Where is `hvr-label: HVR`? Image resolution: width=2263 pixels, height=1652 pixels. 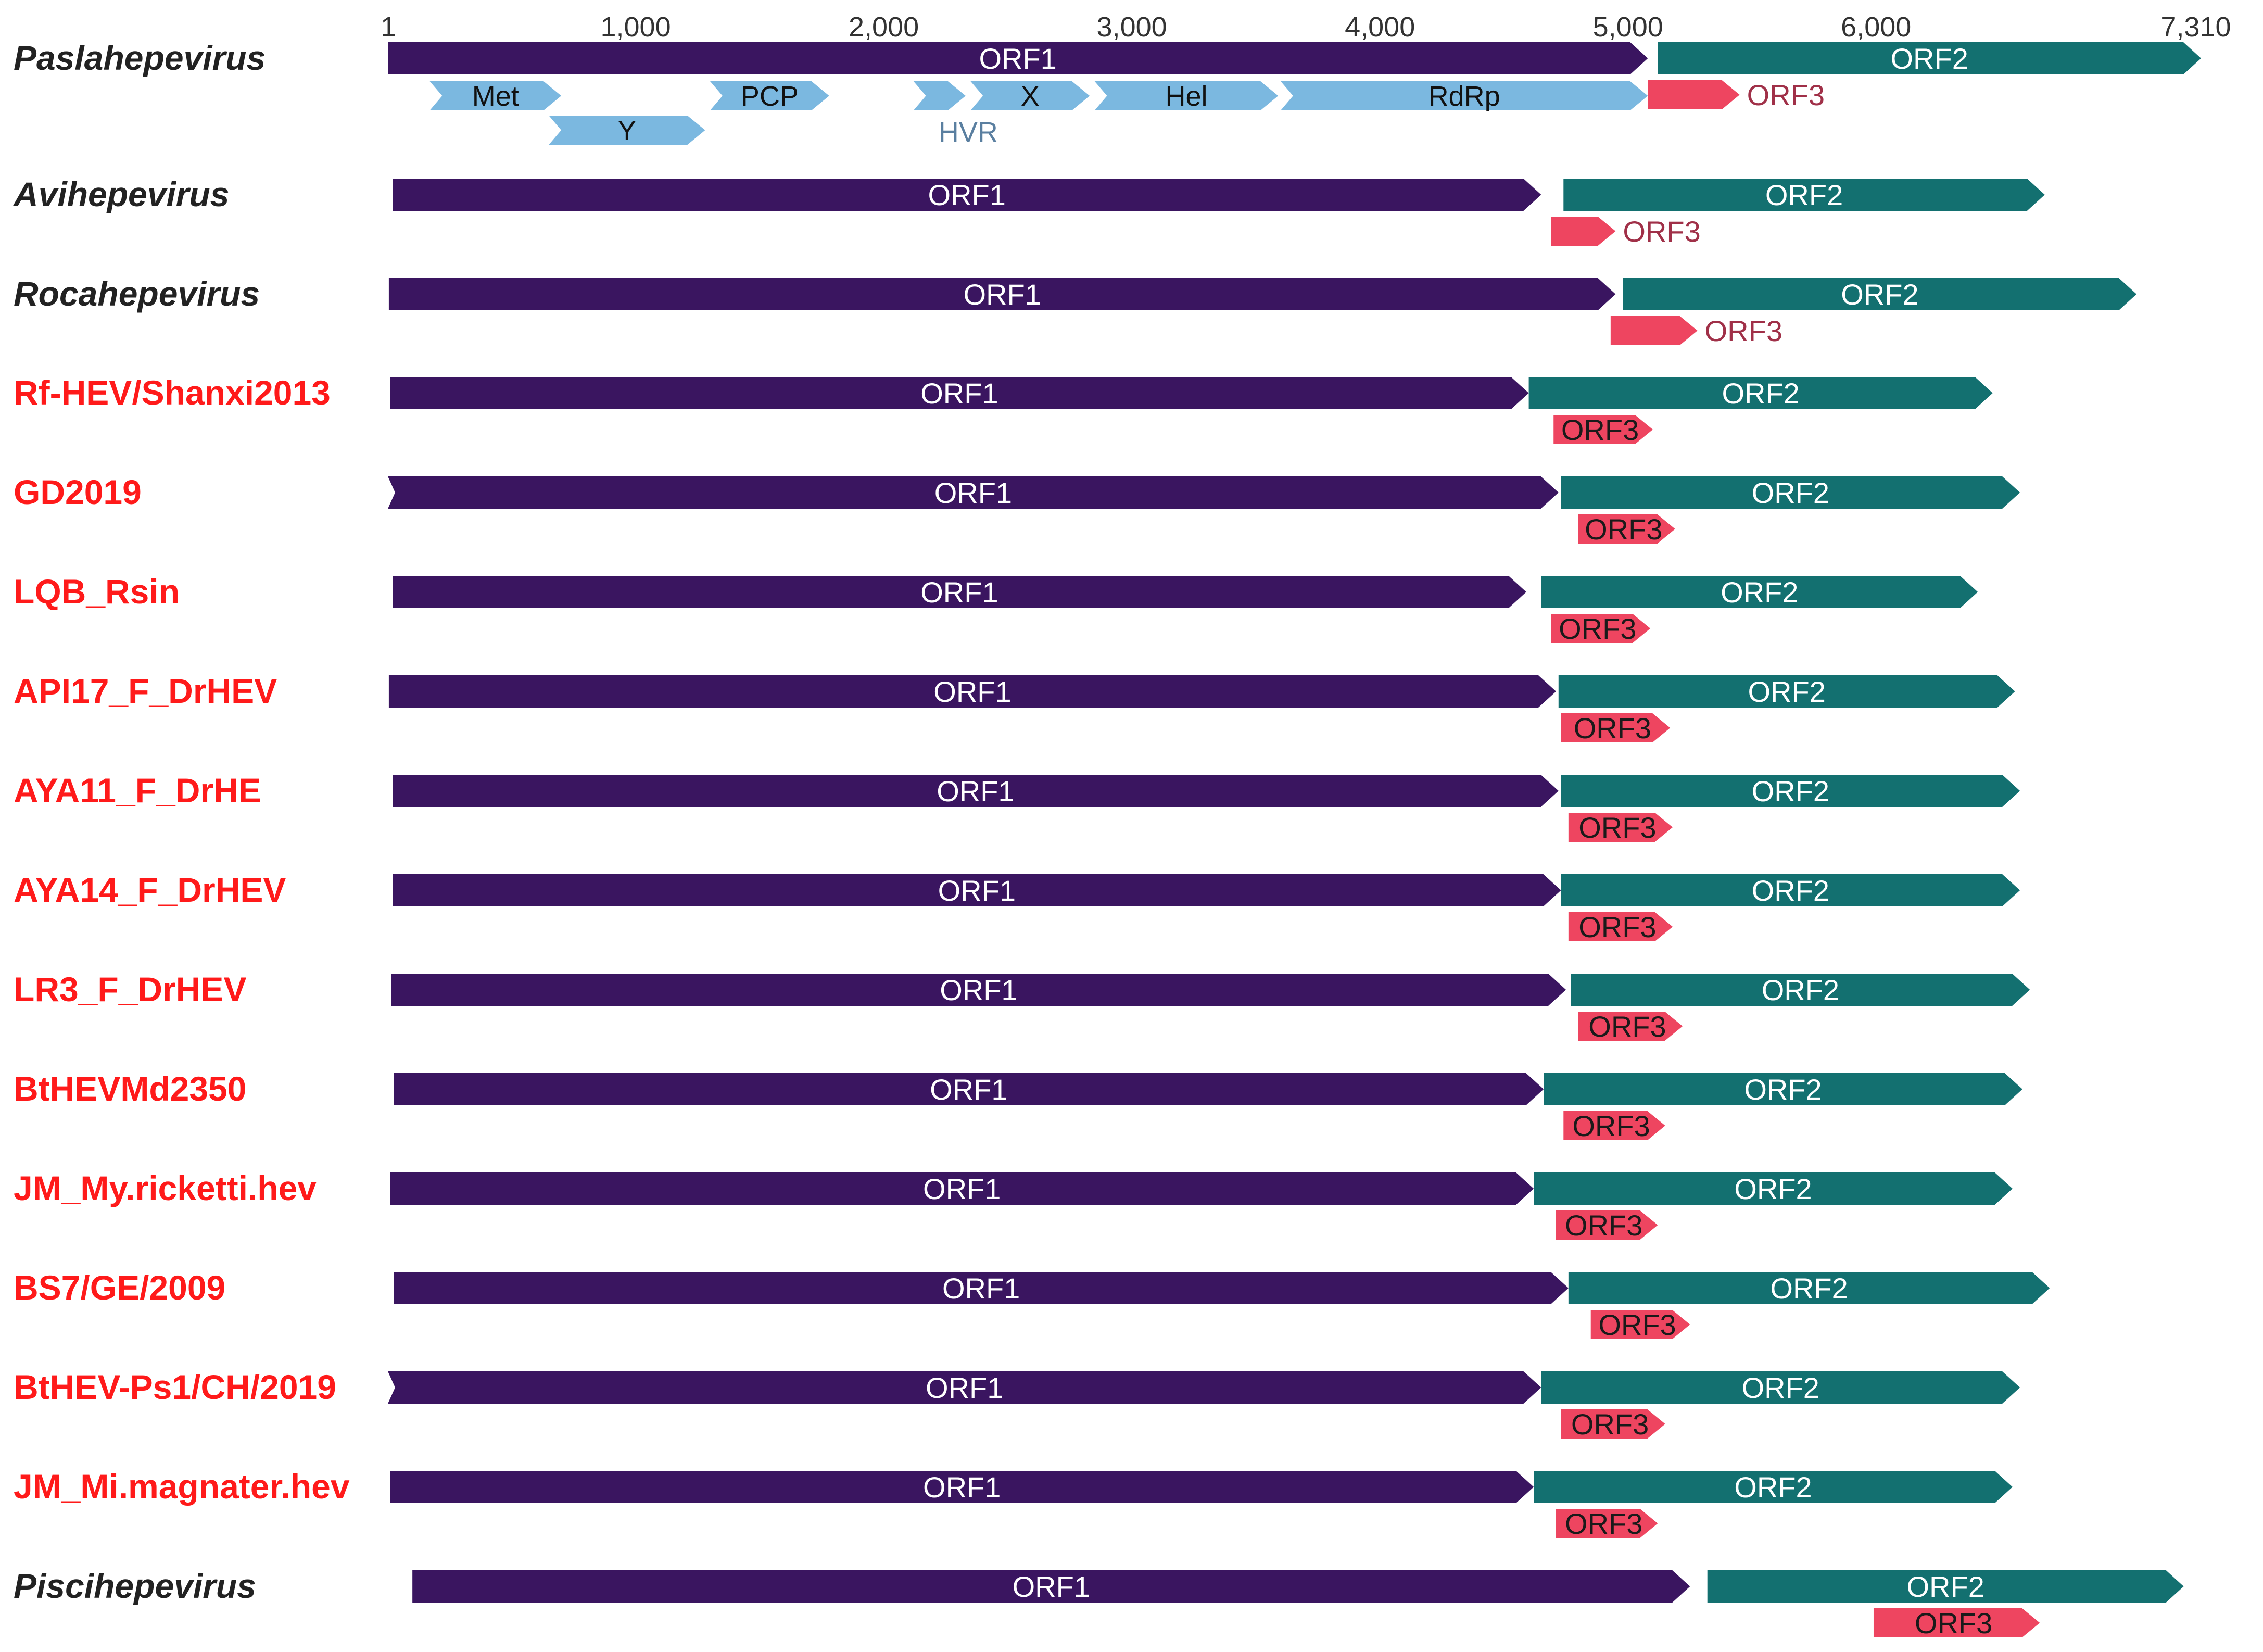 hvr-label: HVR is located at coordinates (968, 132).